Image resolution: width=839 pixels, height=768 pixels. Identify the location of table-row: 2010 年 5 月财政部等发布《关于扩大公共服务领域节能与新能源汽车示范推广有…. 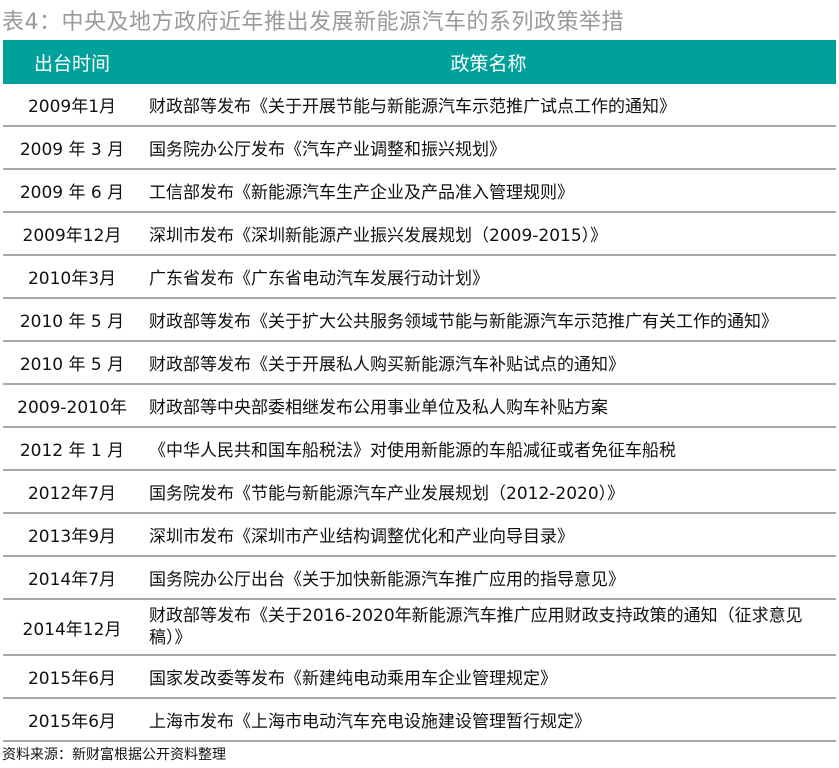
(419, 320).